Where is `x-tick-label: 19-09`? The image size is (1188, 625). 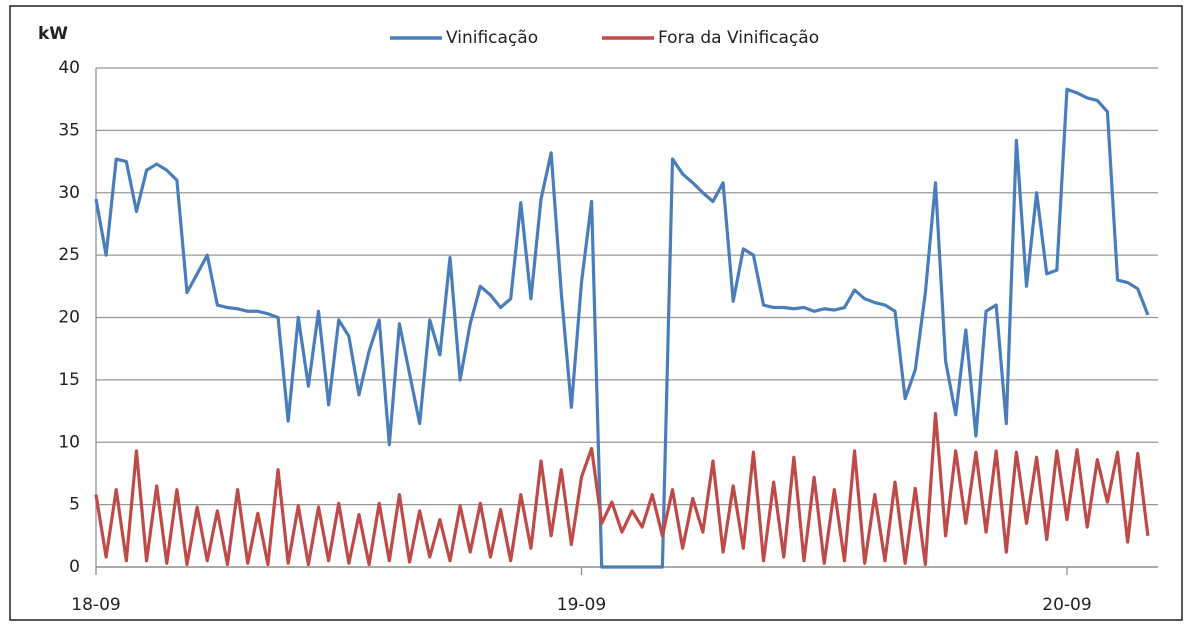 x-tick-label: 19-09 is located at coordinates (581, 605).